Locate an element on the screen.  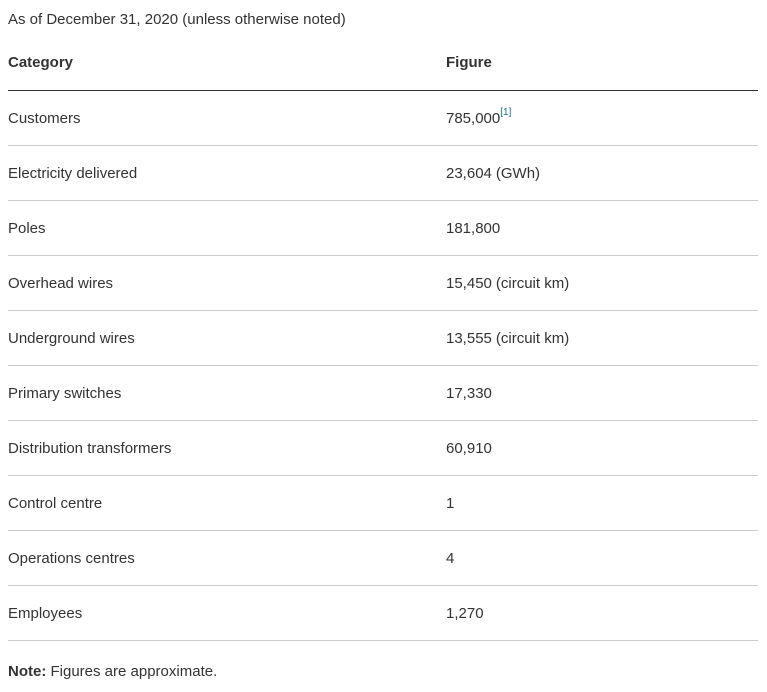
table-row: Underground wires 13,555 (circuit km) is located at coordinates (383, 338).